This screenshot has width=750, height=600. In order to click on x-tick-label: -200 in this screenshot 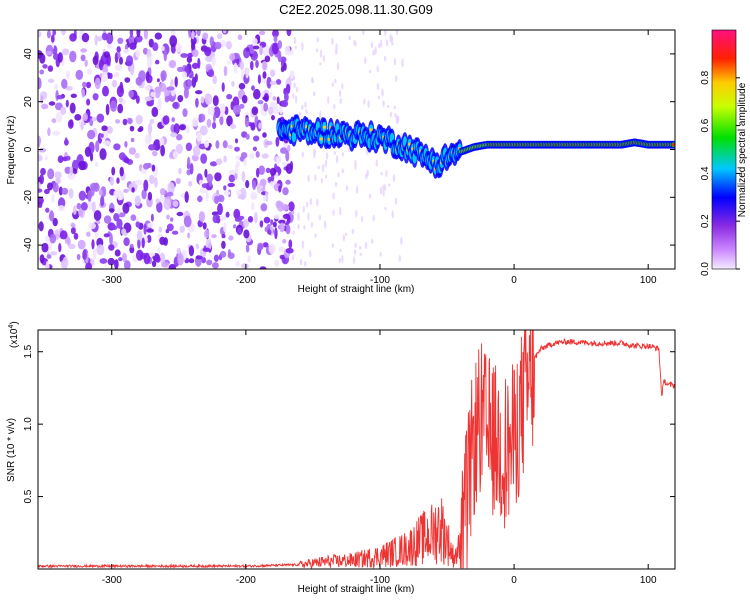, I will do `click(246, 580)`.